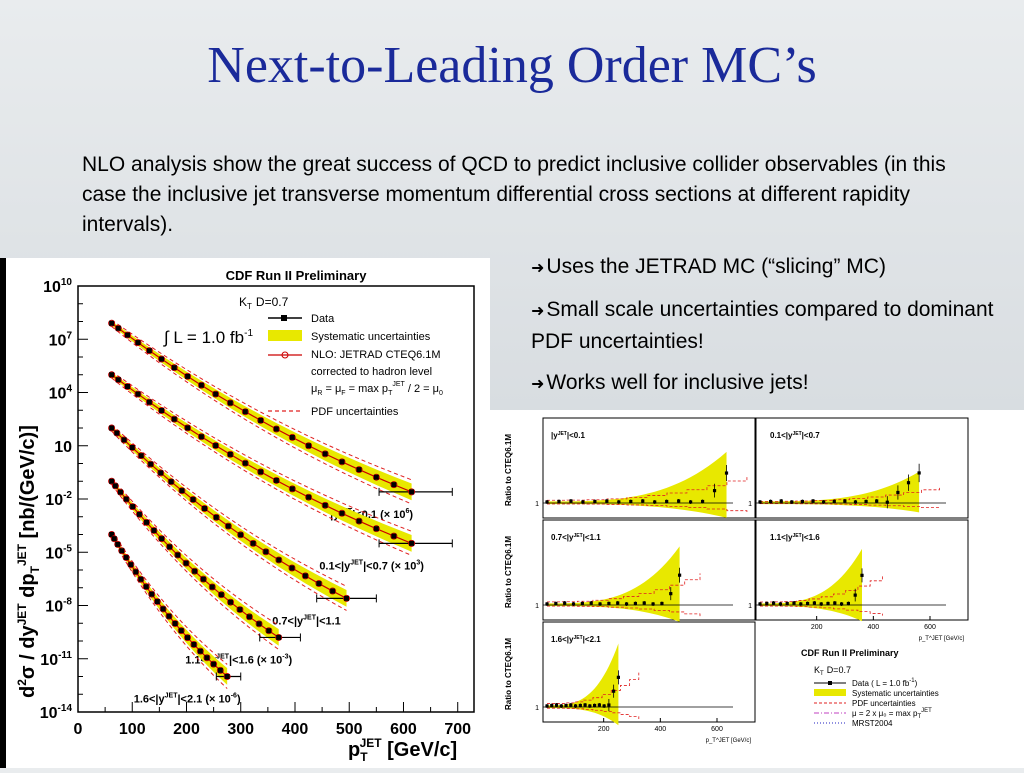  What do you see at coordinates (58, 606) in the screenshot?
I see `y-tick-label: 10⁻⁸` at bounding box center [58, 606].